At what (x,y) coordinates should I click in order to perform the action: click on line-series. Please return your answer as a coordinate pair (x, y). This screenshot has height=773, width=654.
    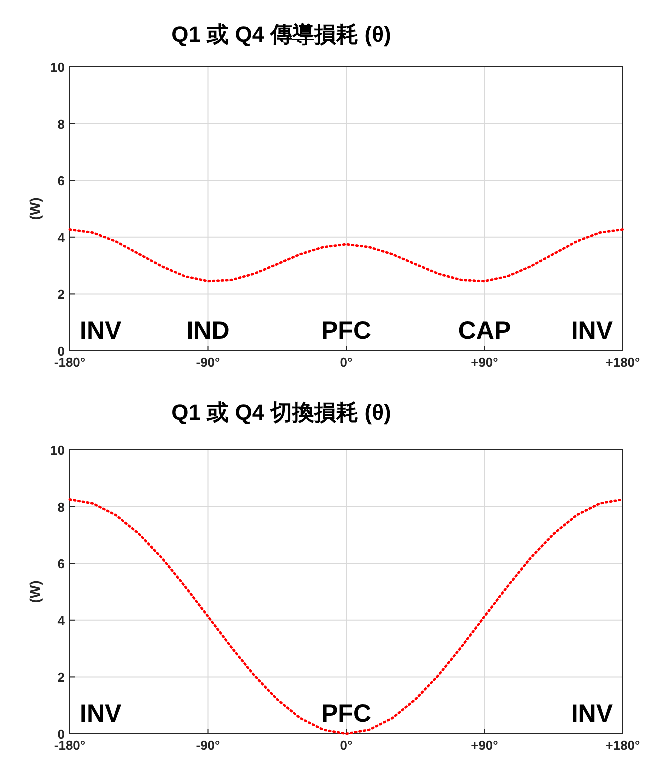
    Looking at the image, I should click on (346, 255).